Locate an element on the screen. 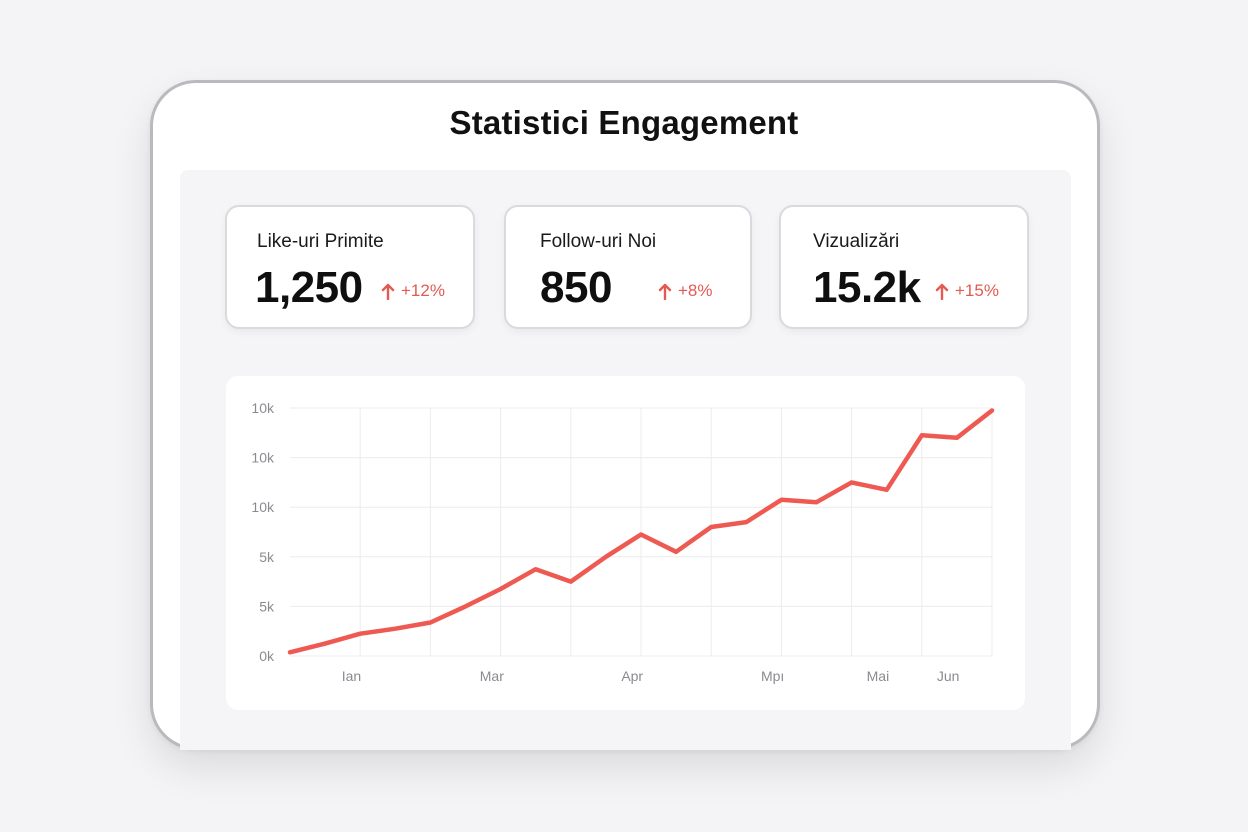  stat-card-likes: Like-uri Primite 1,250 +12% is located at coordinates (350, 267).